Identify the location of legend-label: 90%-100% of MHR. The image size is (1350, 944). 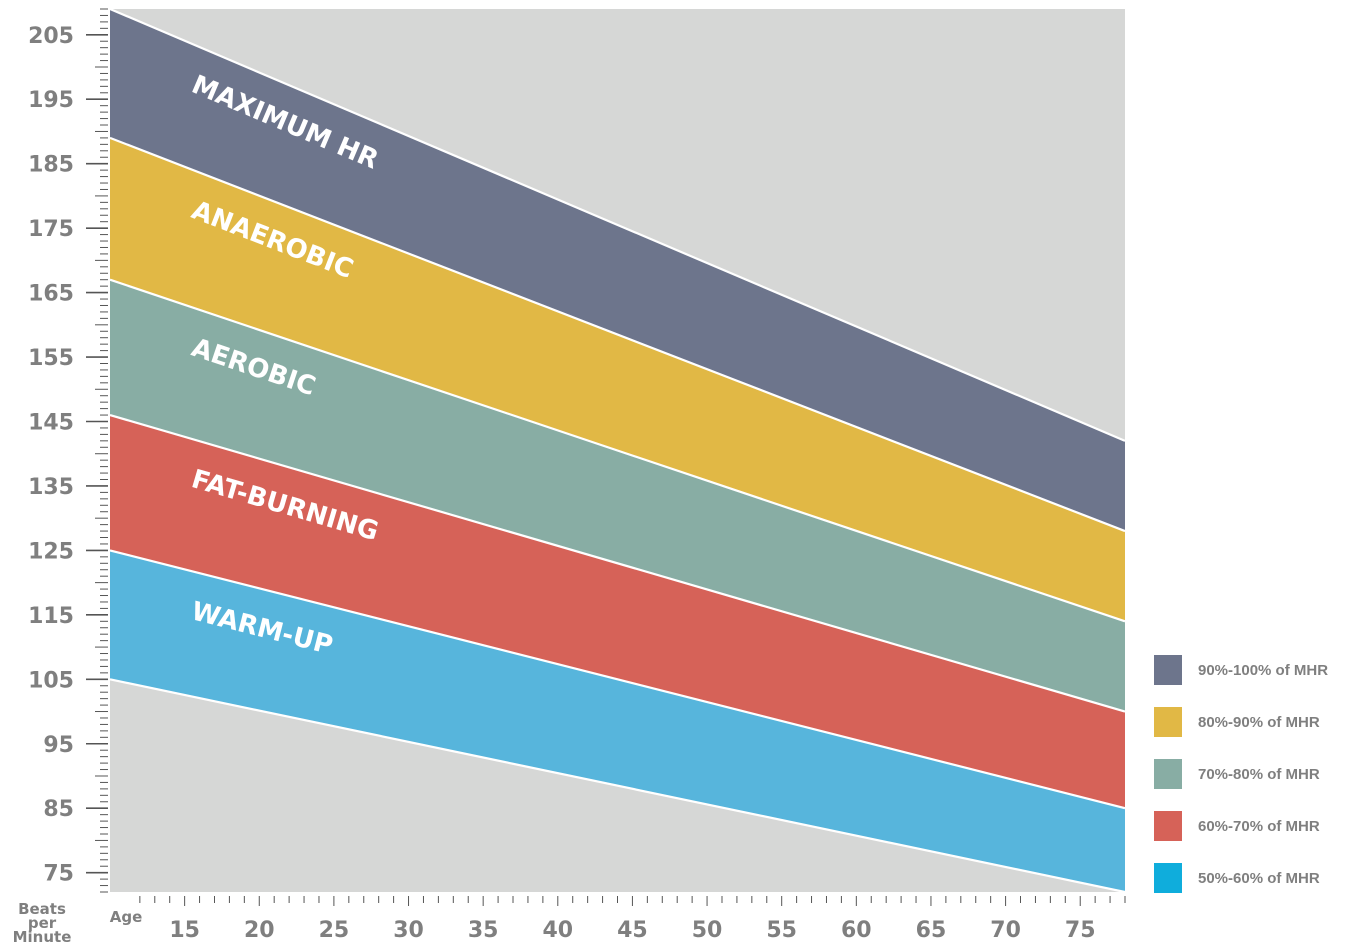
(1263, 670).